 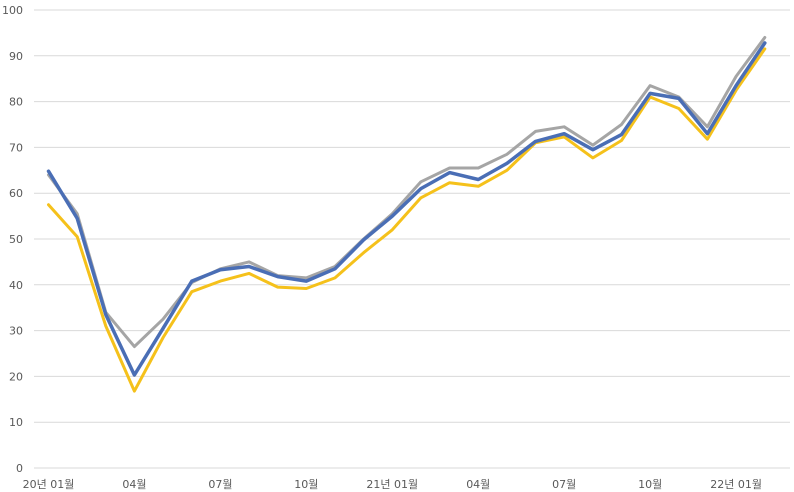 I want to click on y-tick-label: 90, so click(x=16, y=56).